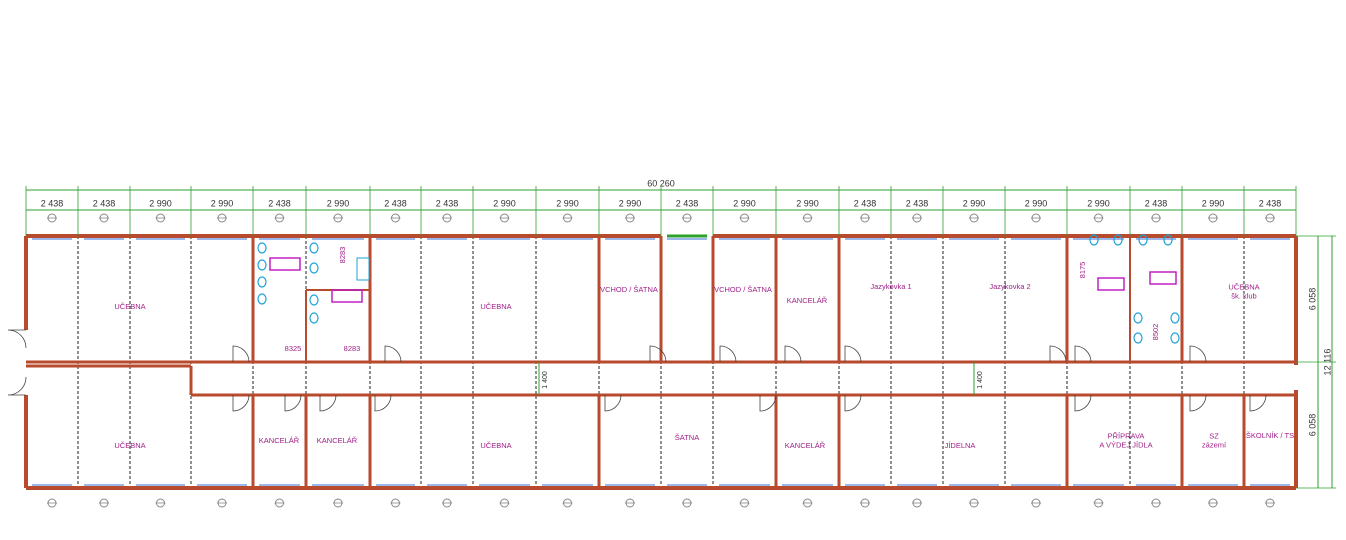 The width and height of the screenshot is (1346, 540). What do you see at coordinates (687, 437) in the screenshot?
I see `room-label: ŠATNA` at bounding box center [687, 437].